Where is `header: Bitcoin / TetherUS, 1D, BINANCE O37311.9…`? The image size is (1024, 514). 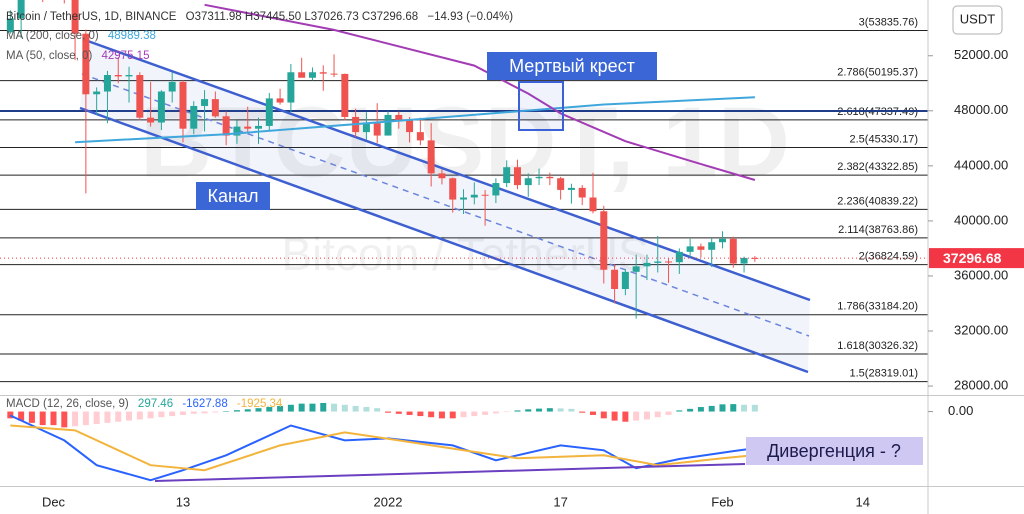
header: Bitcoin / TetherUS, 1D, BINANCE O37311.9… is located at coordinates (262, 17).